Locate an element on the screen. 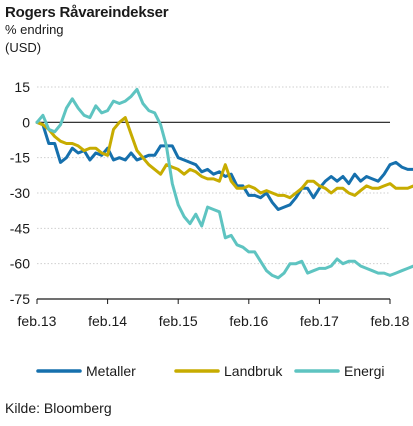 This screenshot has width=413, height=426. y-tick-label: -60 is located at coordinates (20, 264).